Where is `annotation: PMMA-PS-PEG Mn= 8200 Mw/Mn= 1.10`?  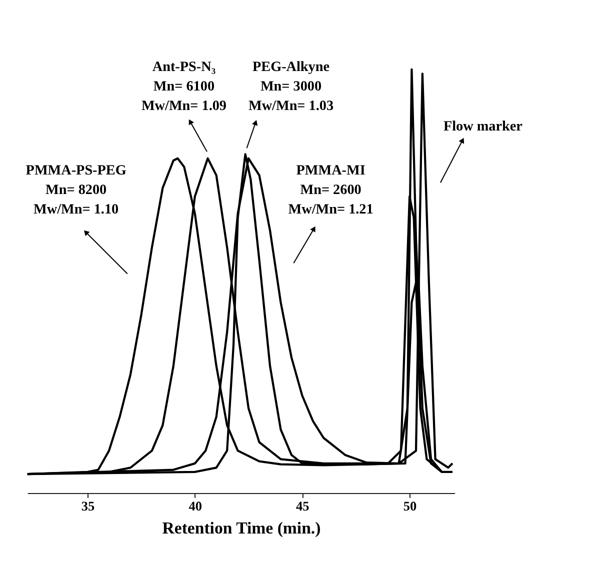
annotation: PMMA-PS-PEG Mn= 8200 Mw/Mn= 1.10 is located at coordinates (76, 190).